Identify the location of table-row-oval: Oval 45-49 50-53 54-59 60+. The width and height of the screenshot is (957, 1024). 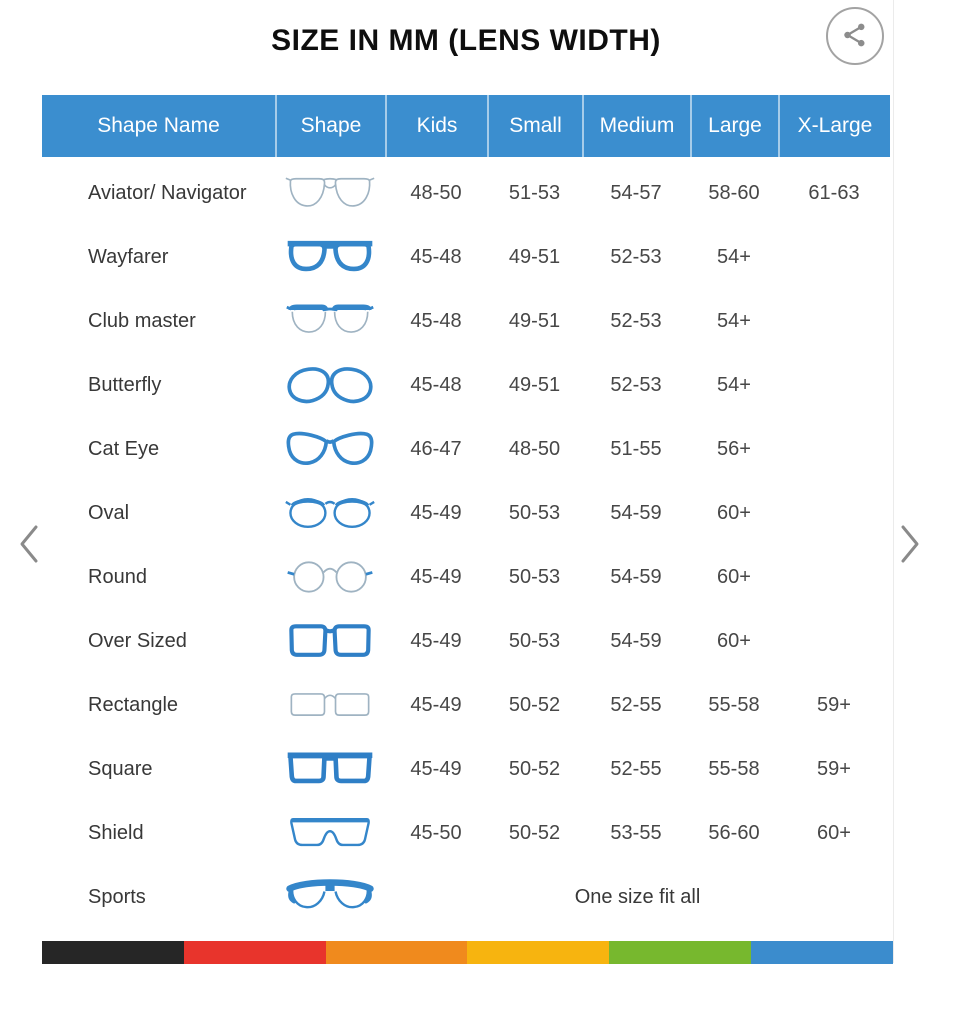
(466, 513).